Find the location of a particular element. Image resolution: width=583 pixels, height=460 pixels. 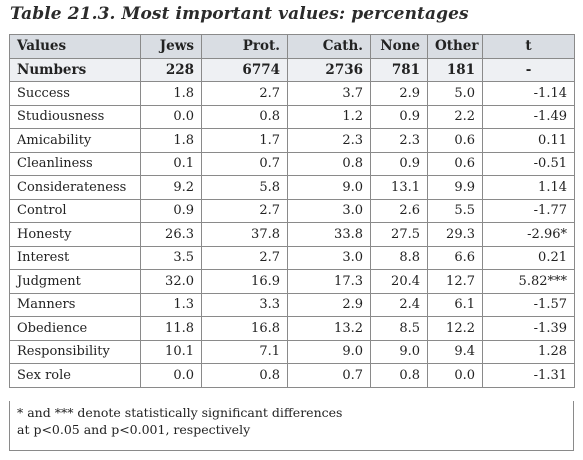

table-cell: 1.8 is located at coordinates (171, 93).